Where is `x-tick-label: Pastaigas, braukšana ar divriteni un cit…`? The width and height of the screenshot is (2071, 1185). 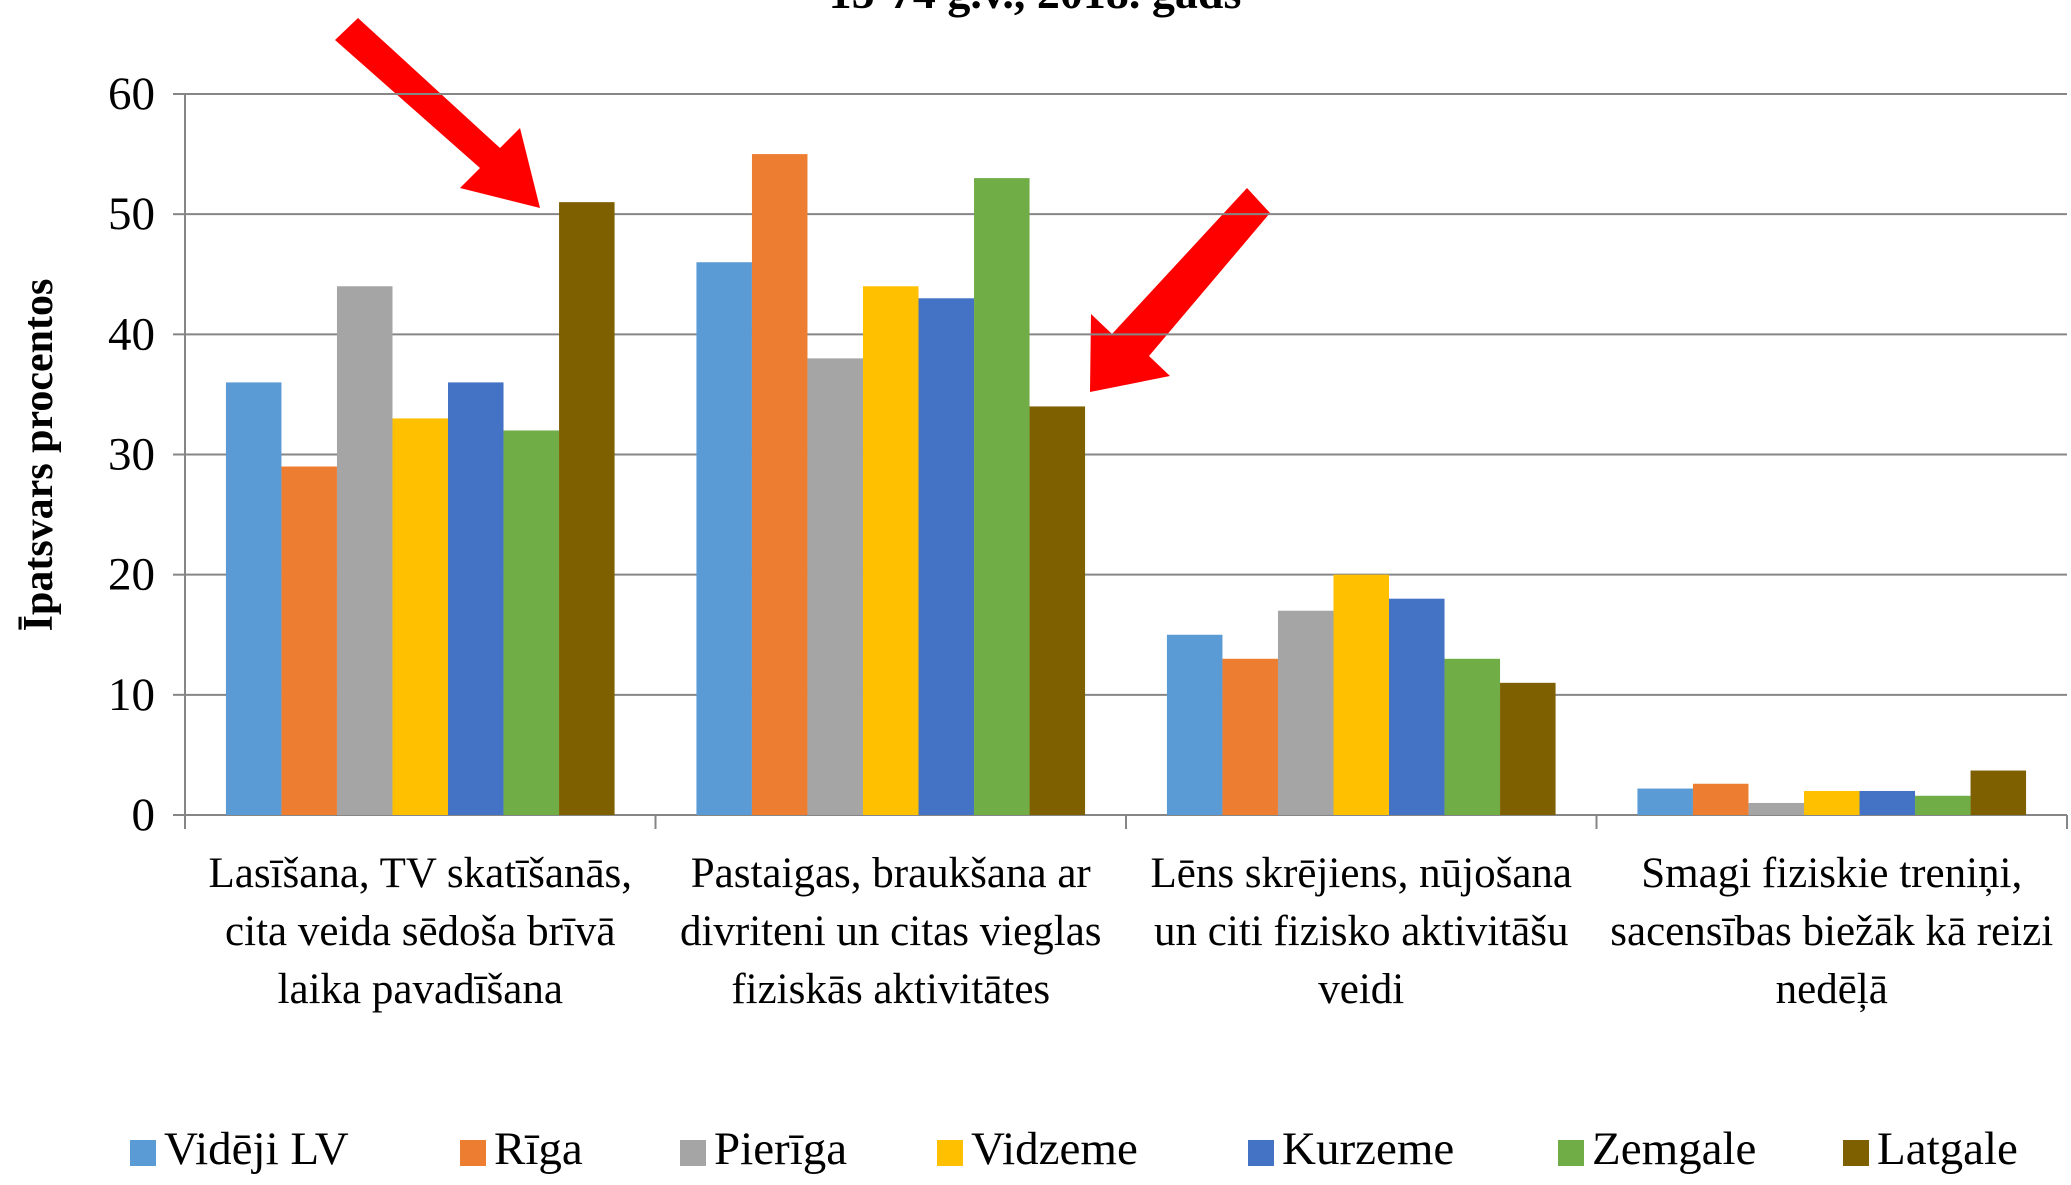
x-tick-label: Pastaigas, braukšana ar divriteni un cit… is located at coordinates (890, 931).